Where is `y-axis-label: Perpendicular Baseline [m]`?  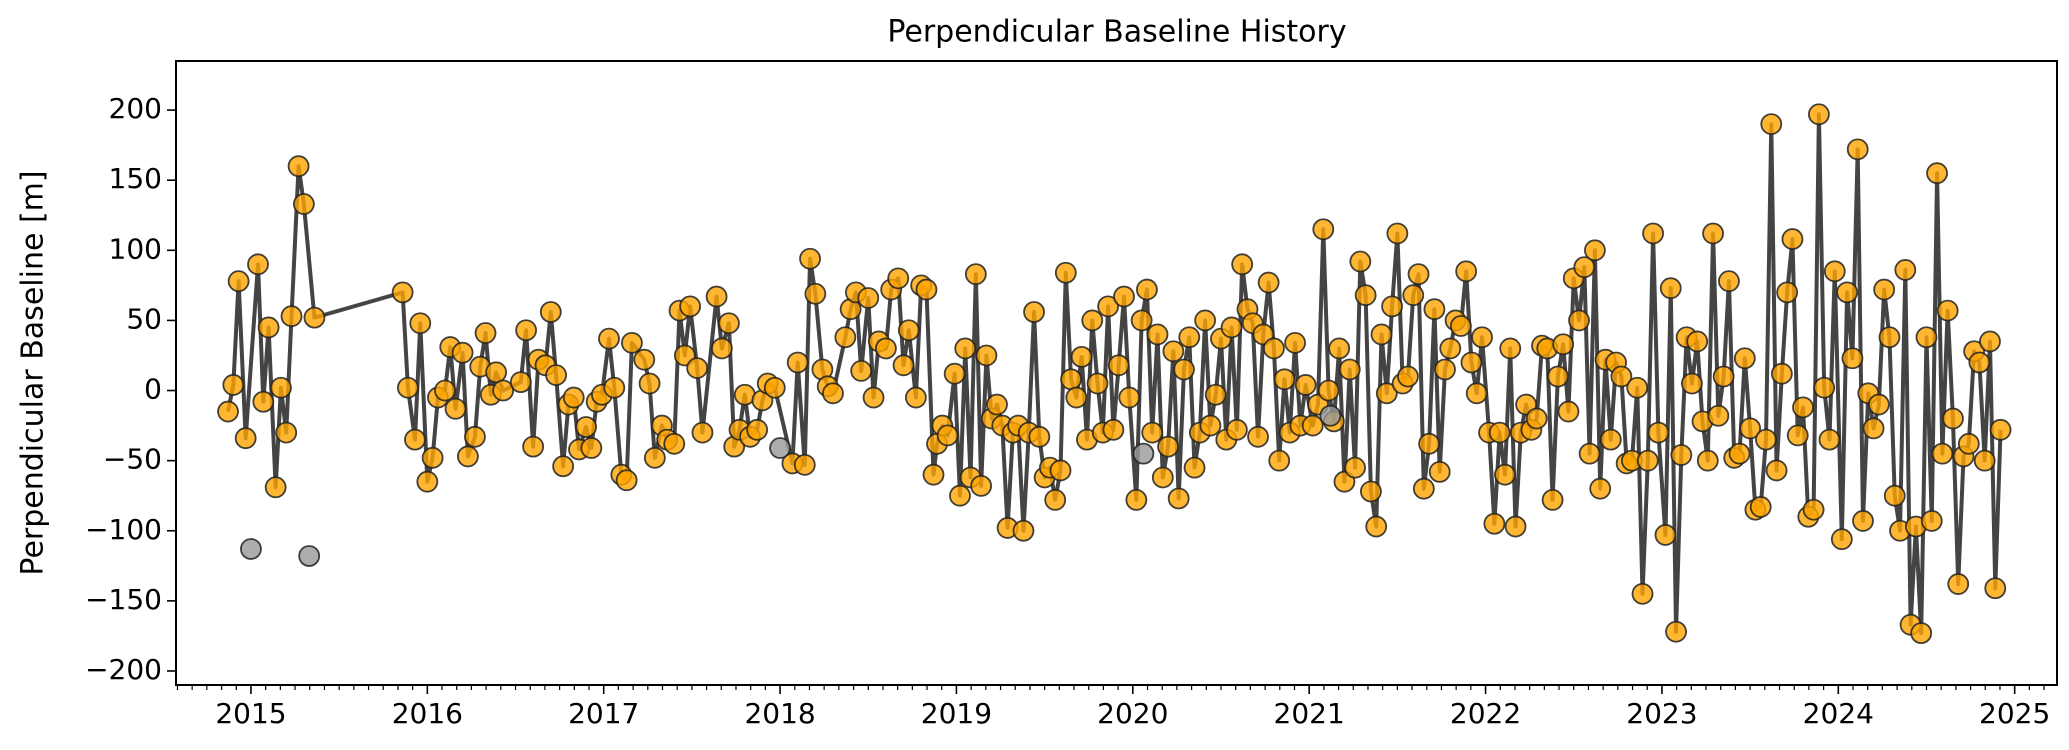
y-axis-label: Perpendicular Baseline [m] is located at coordinates (33, 372).